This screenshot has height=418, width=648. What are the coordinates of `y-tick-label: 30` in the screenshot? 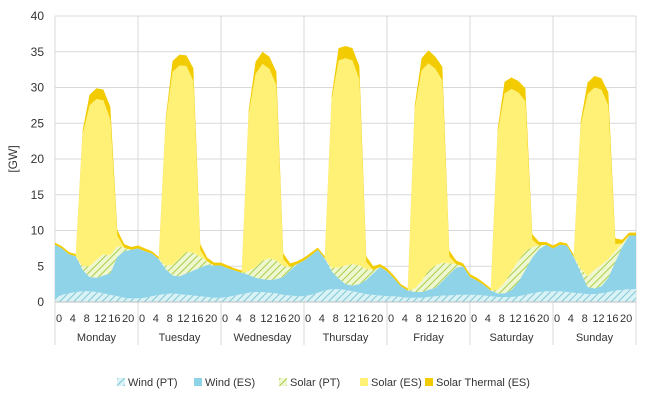 It's located at (38, 88).